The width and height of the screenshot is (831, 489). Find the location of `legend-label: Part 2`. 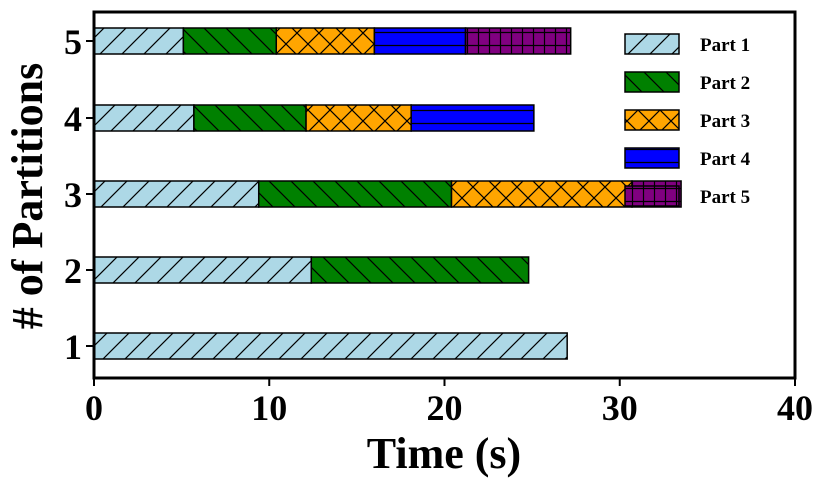

legend-label: Part 2 is located at coordinates (725, 83).